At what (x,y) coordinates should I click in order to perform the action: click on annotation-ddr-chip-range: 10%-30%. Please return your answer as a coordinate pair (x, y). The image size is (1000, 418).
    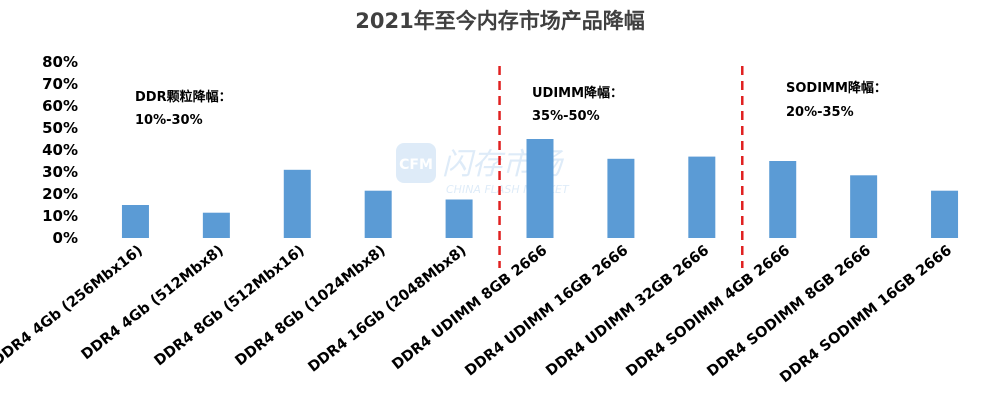
    Looking at the image, I should click on (169, 120).